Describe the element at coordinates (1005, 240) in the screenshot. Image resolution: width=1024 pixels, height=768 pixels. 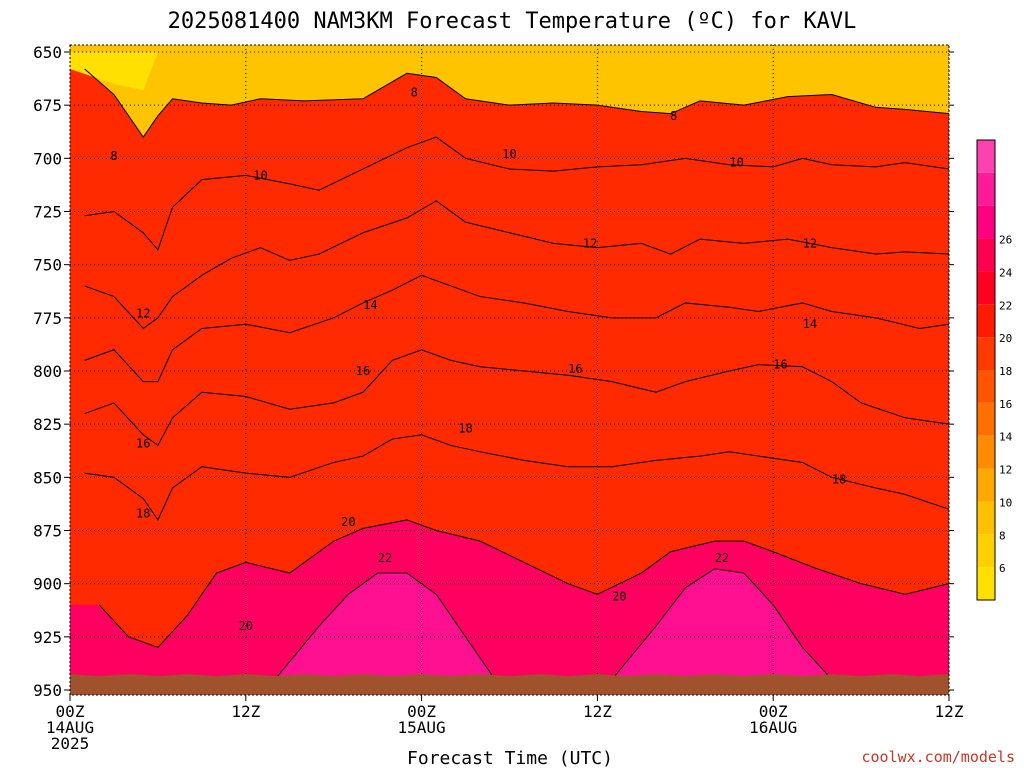
I see `colorbar-label: 26` at that location.